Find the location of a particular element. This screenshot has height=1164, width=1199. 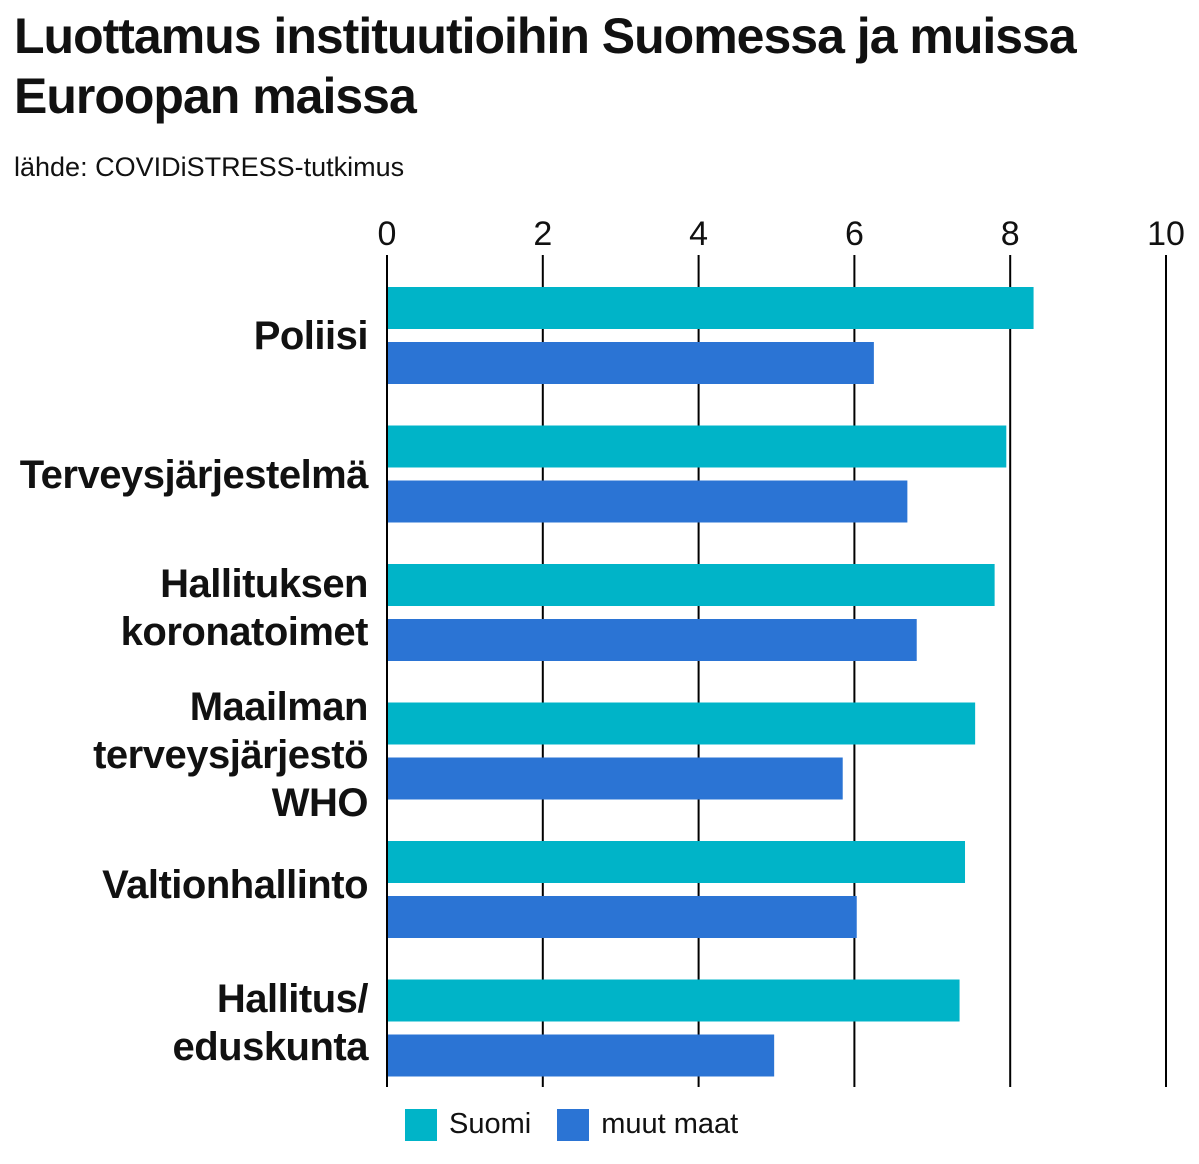

category-label-3-line-2: koronatoimet is located at coordinates (245, 632).